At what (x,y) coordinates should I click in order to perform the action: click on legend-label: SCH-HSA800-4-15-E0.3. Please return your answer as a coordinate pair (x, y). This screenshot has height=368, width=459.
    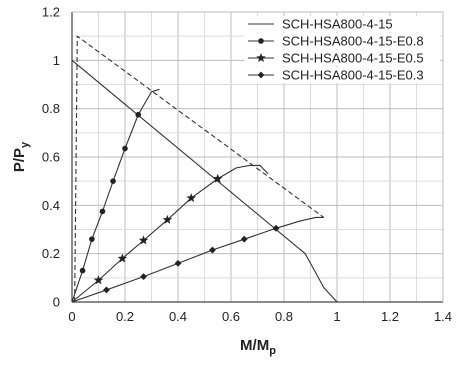
    Looking at the image, I should click on (353, 75).